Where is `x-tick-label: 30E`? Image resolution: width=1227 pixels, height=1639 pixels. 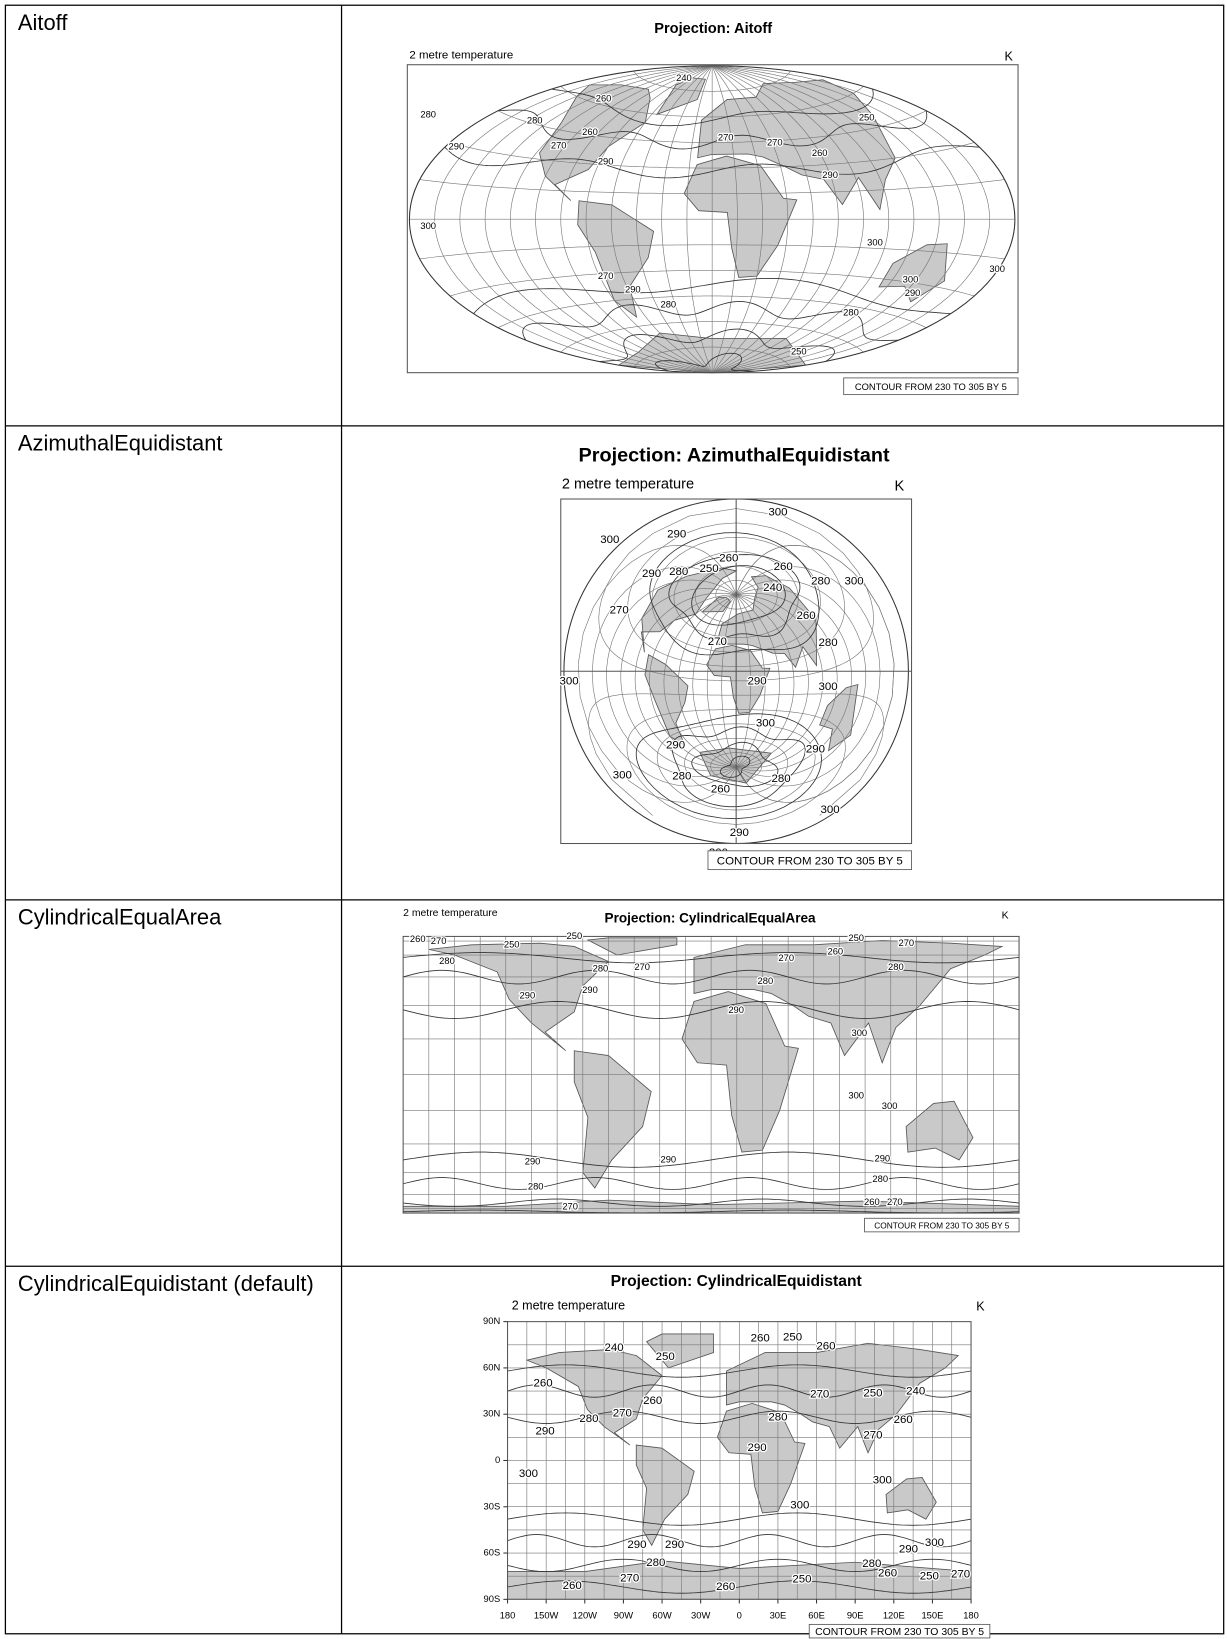
x-tick-label: 30E is located at coordinates (778, 1615).